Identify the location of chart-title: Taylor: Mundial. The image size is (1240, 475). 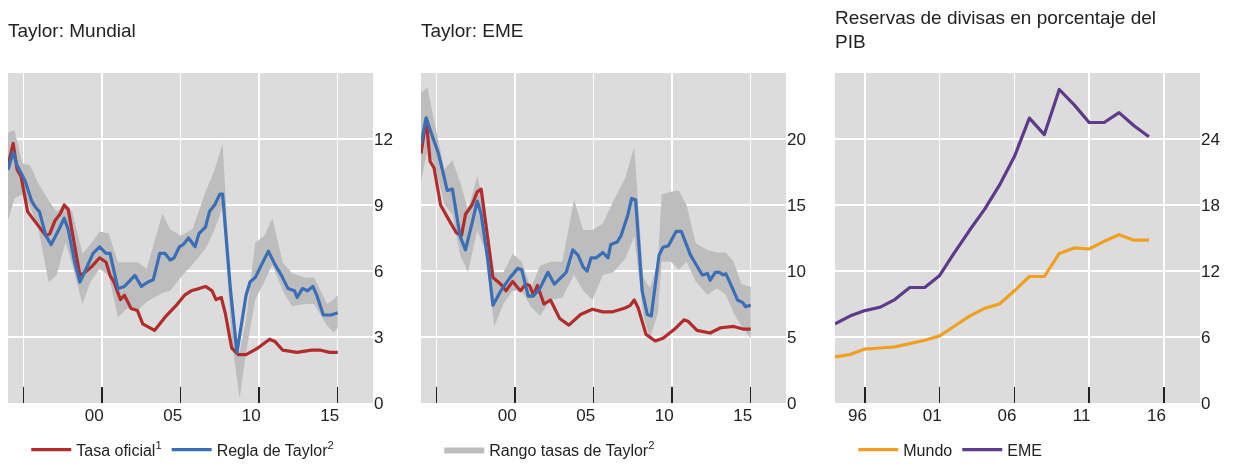
(72, 31).